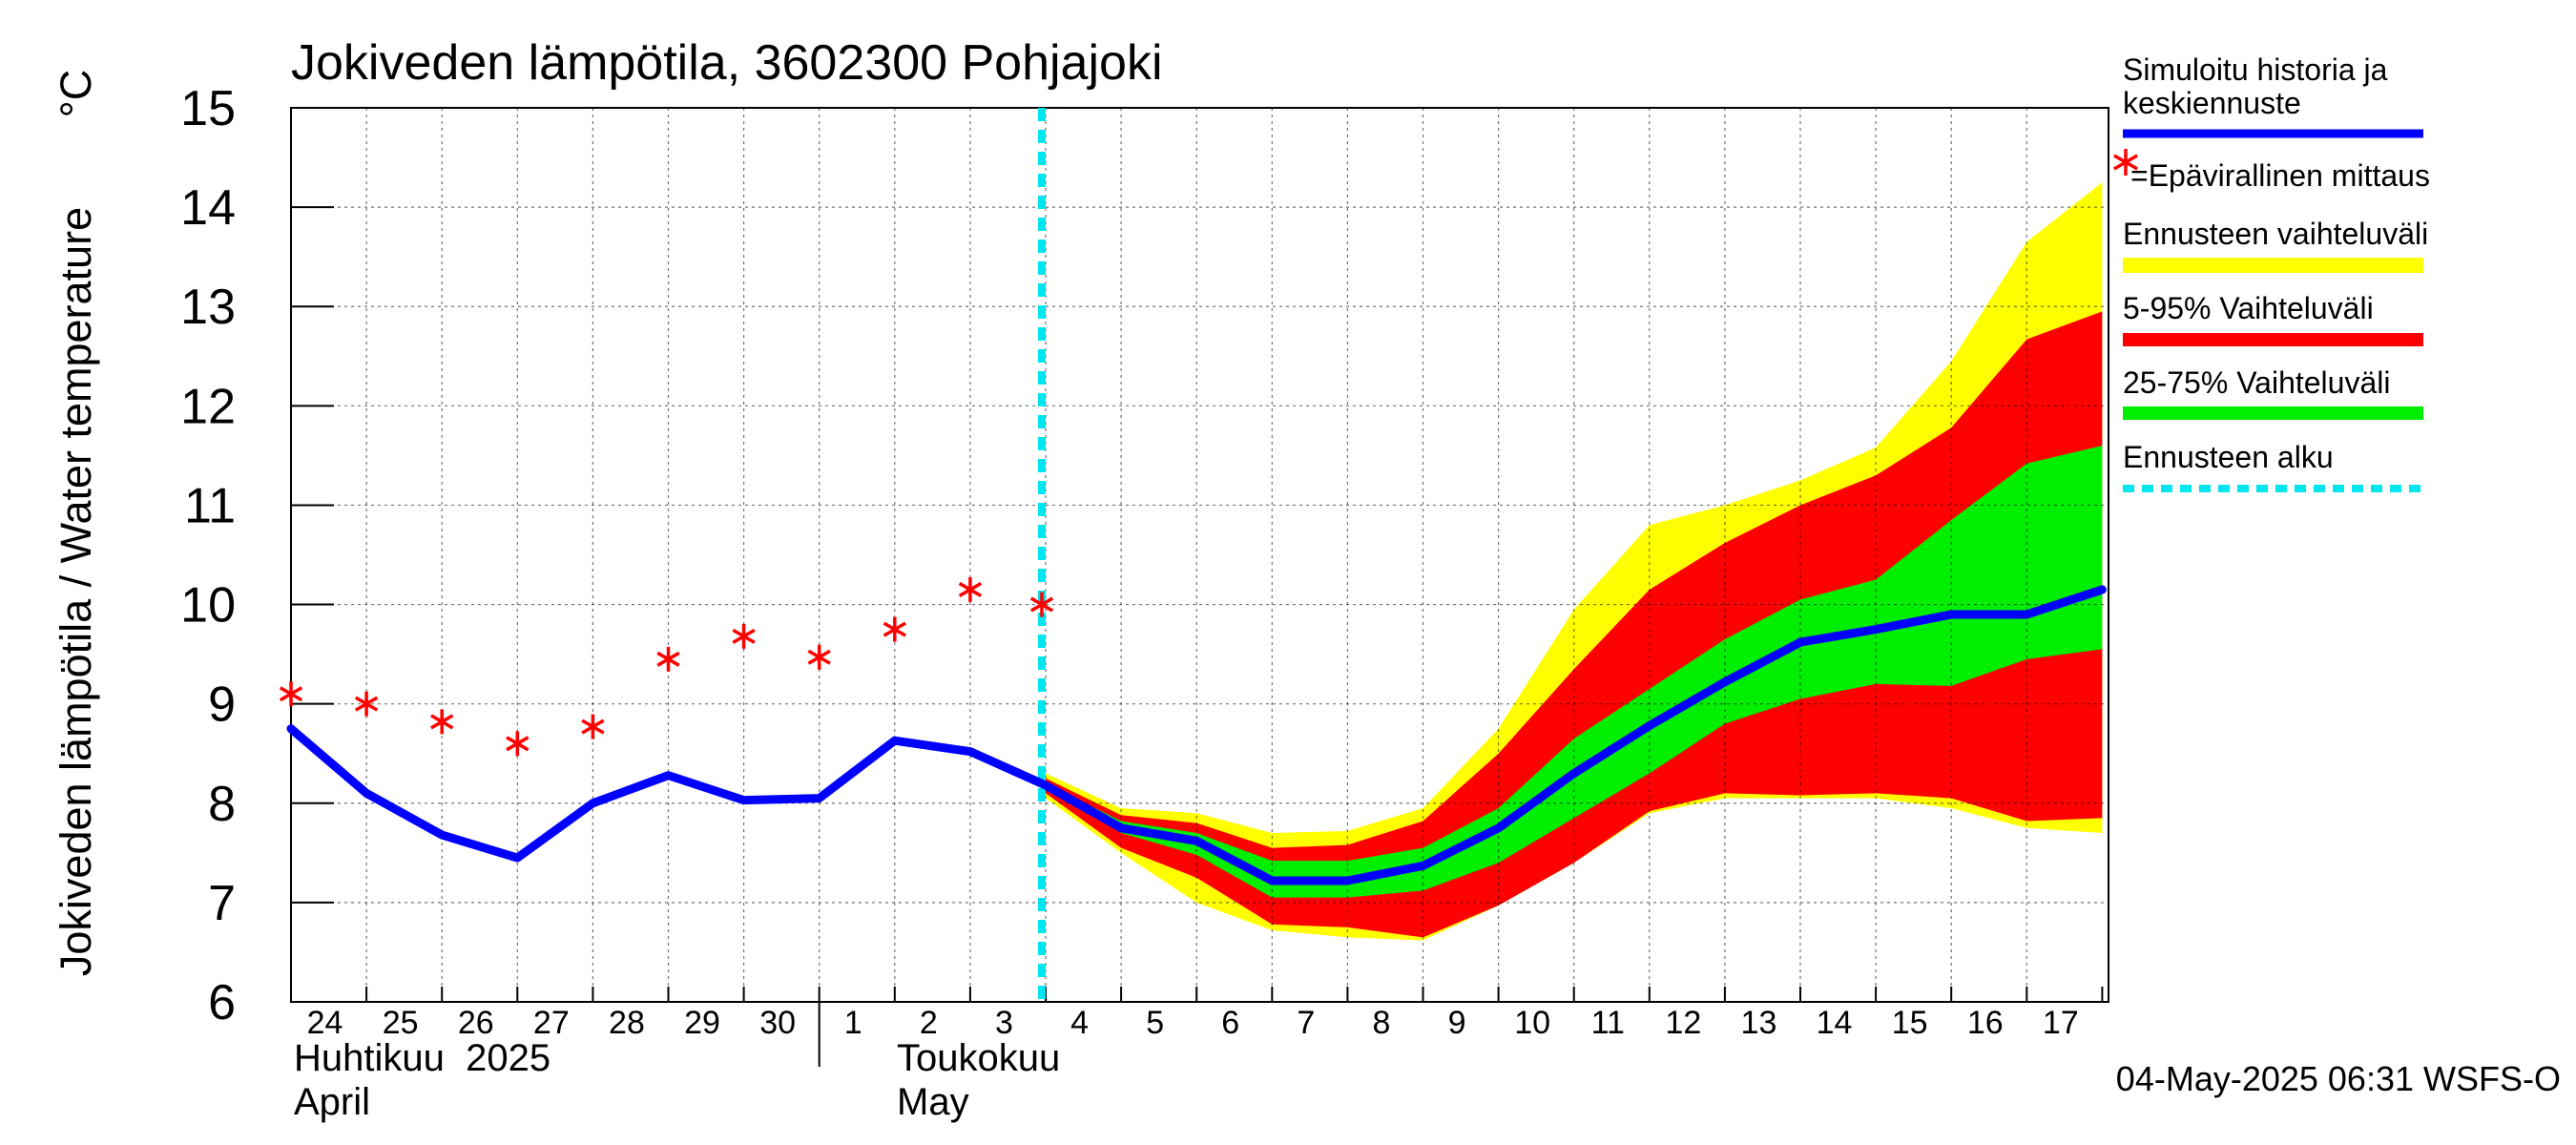  What do you see at coordinates (1155, 1023) in the screenshot?
I see `x-tick-label: 5` at bounding box center [1155, 1023].